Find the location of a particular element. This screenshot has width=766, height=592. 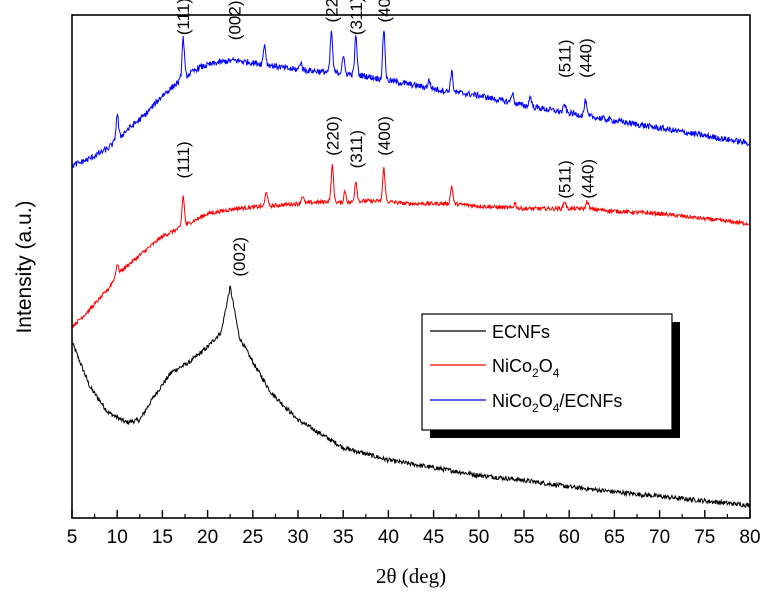

x-tick-label: 50 is located at coordinates (478, 537).